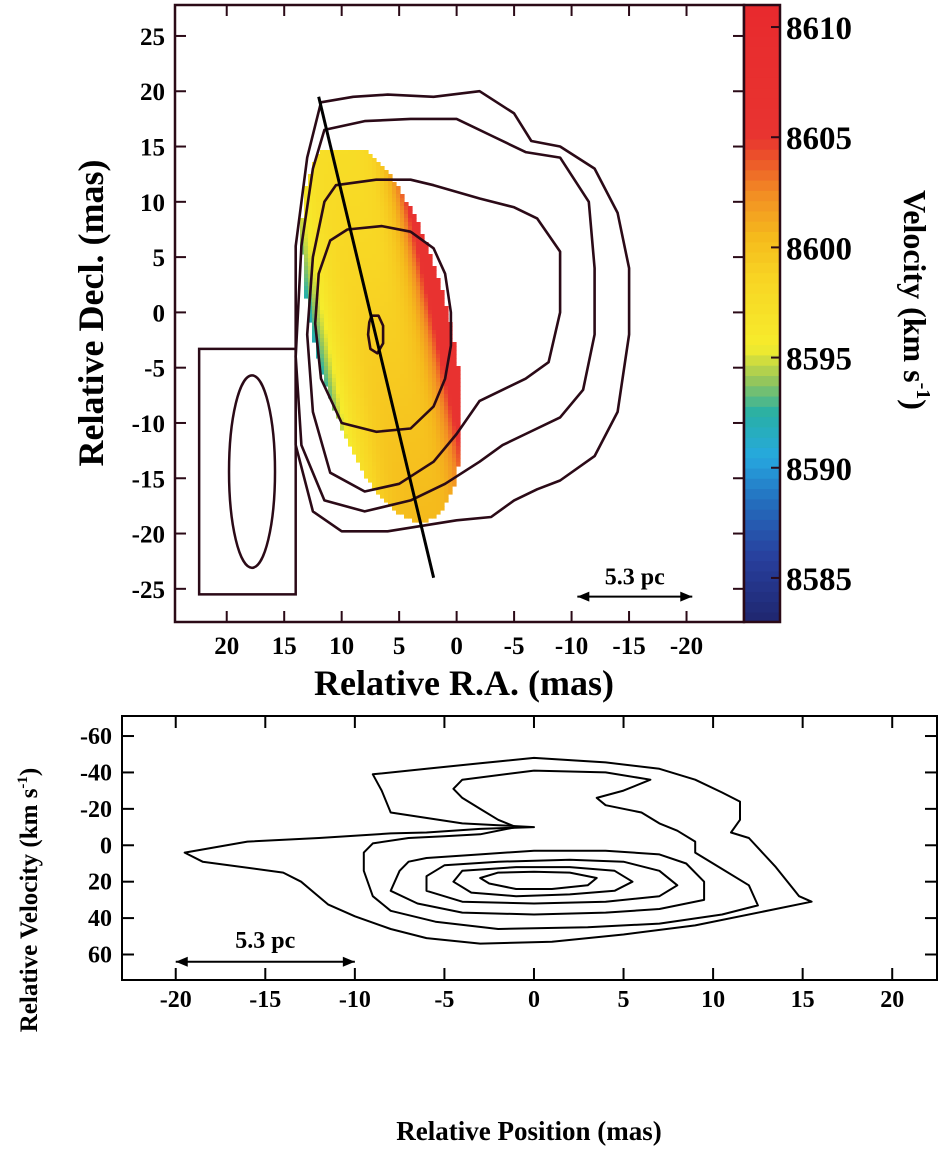 The image size is (947, 1153). What do you see at coordinates (803, 1000) in the screenshot?
I see `pv-x-tick-label: 15` at bounding box center [803, 1000].